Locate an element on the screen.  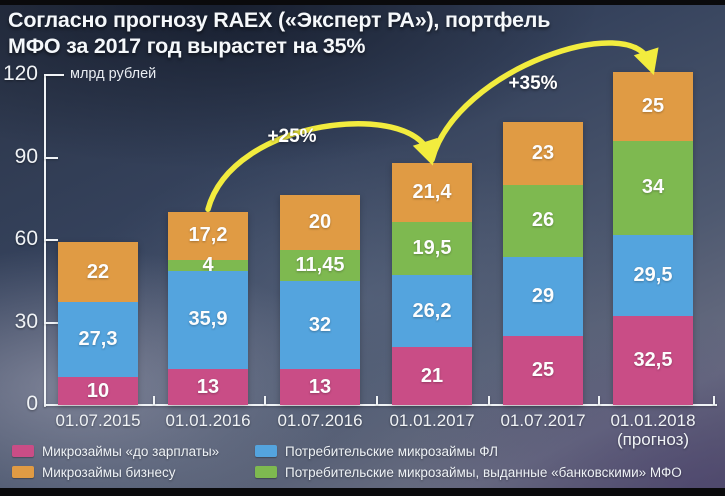
legend-item: Микрозаймы «до зарплаты» is located at coordinates (133, 451).